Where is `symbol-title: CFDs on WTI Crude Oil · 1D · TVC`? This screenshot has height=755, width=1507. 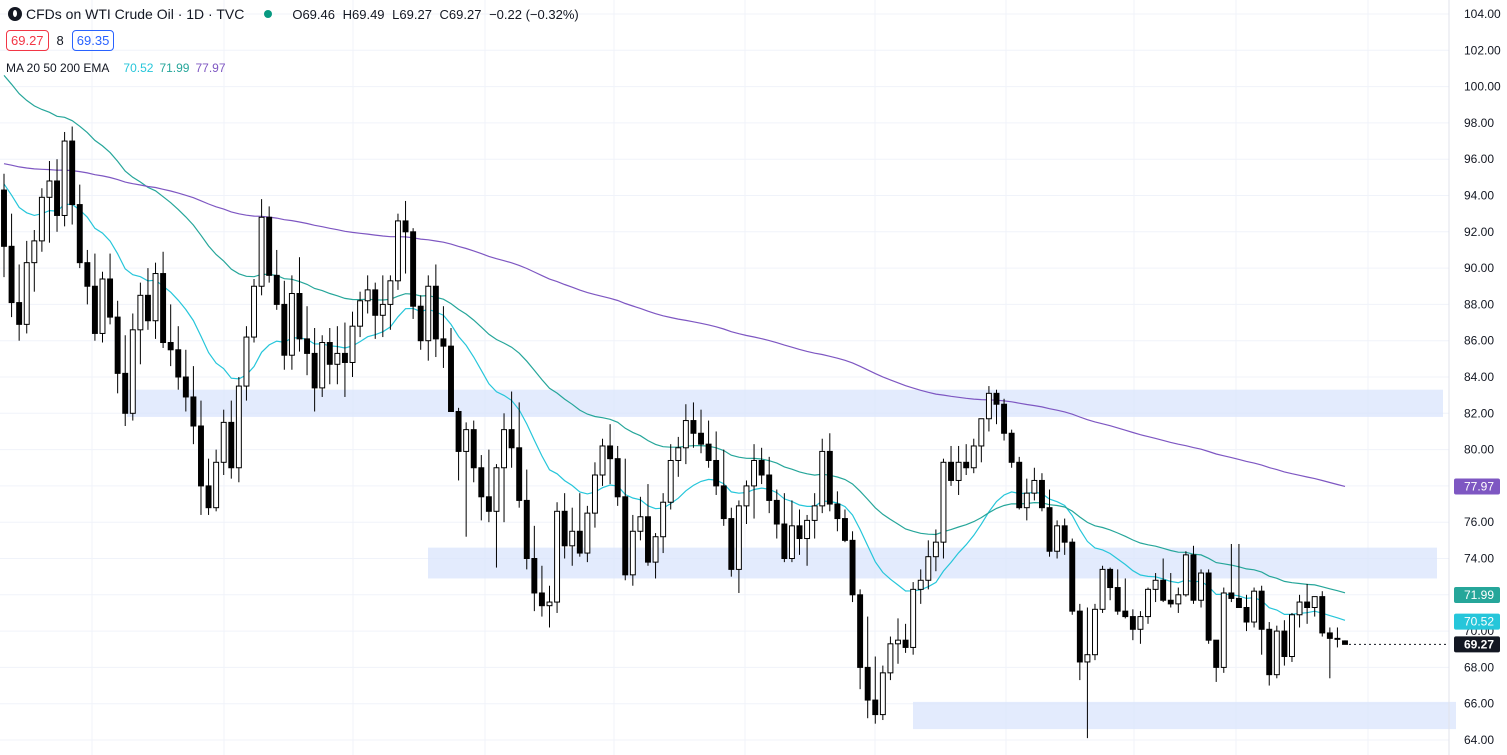
symbol-title: CFDs on WTI Crude Oil · 1D · TVC is located at coordinates (135, 14).